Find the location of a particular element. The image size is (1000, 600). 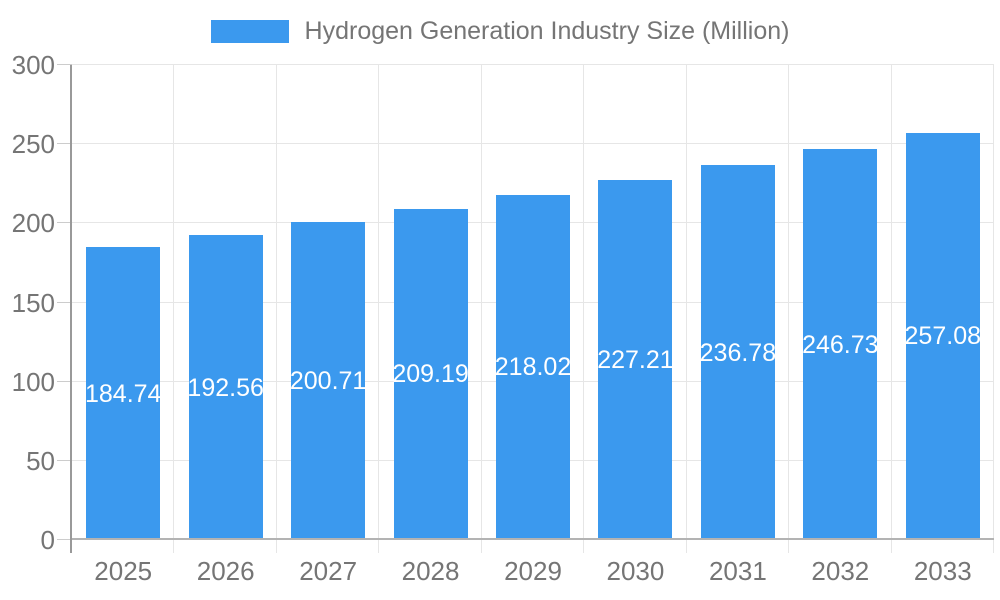

bar-value-label: 246.73 is located at coordinates (840, 344).